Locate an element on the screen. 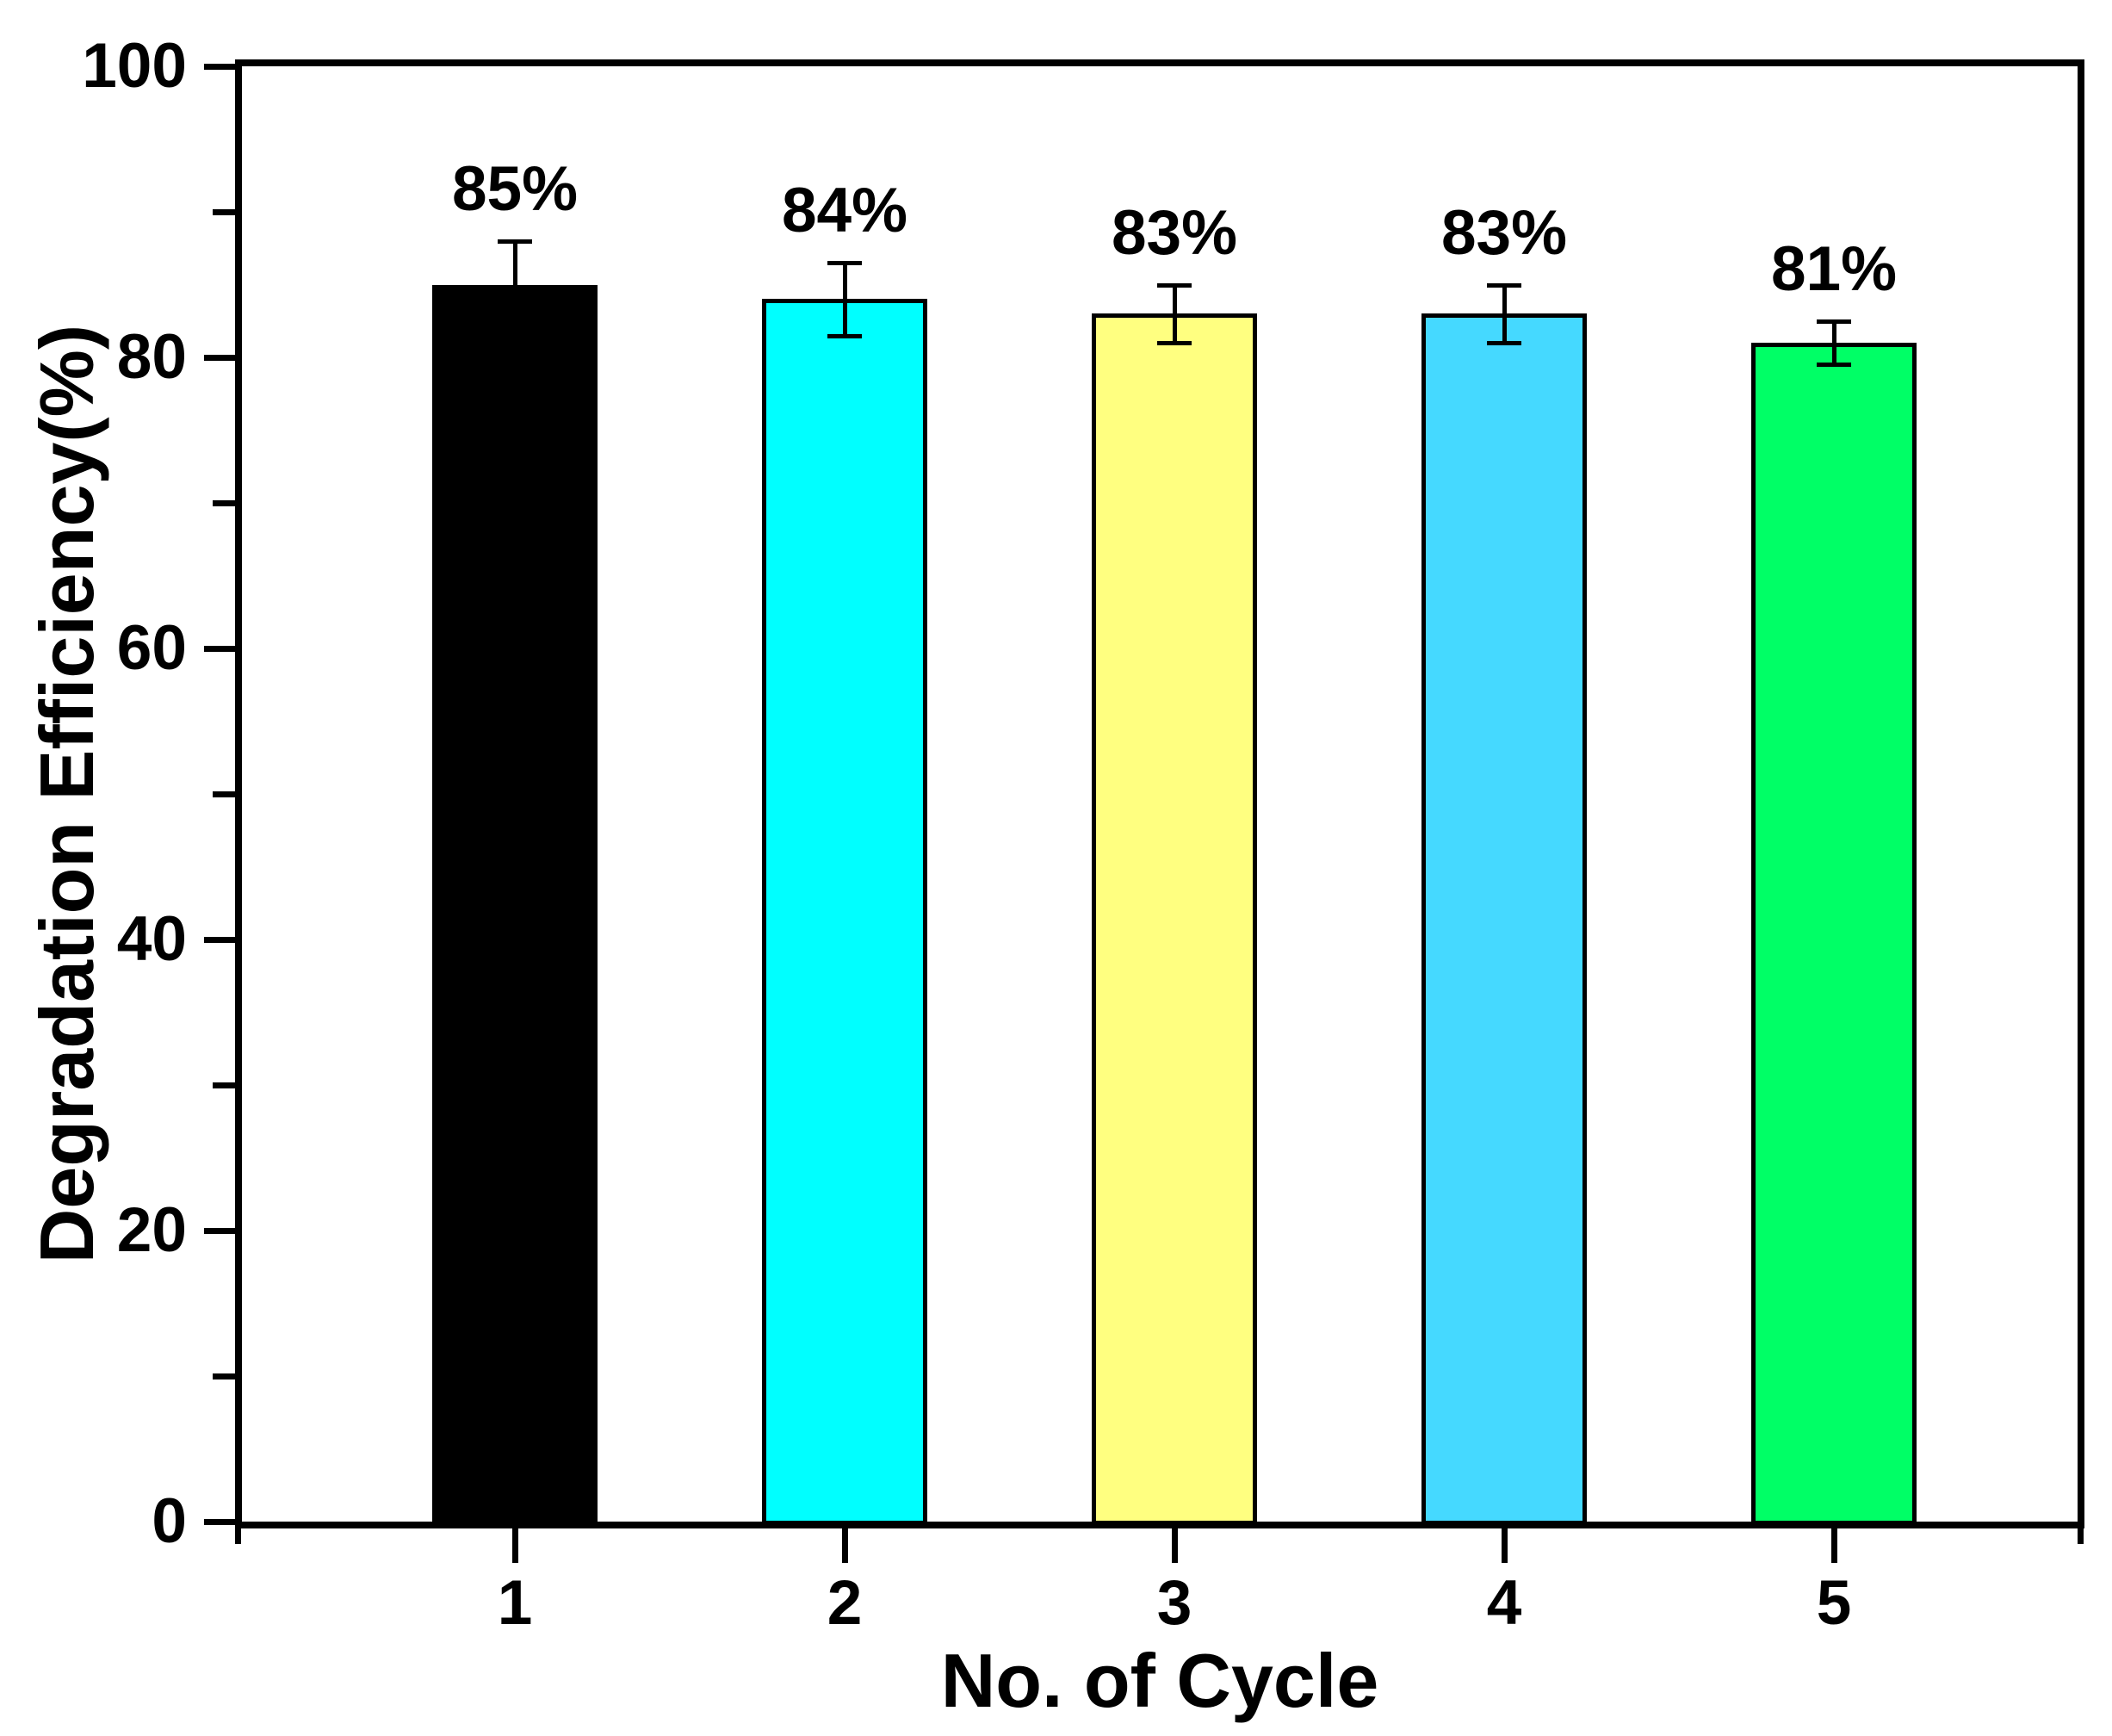 The height and width of the screenshot is (1736, 2112). y-tick-label: 100 is located at coordinates (134, 66).